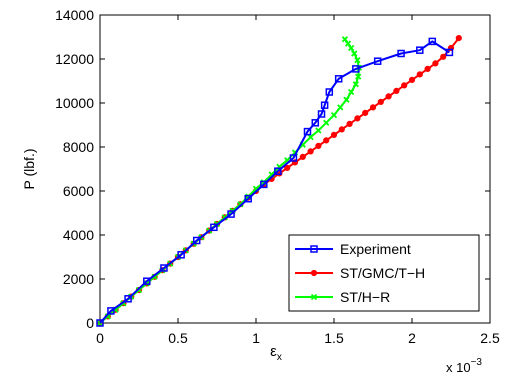 The height and width of the screenshot is (385, 506). Describe the element at coordinates (458, 367) in the screenshot. I see `x-axis-multiplier-base: x 10` at that location.